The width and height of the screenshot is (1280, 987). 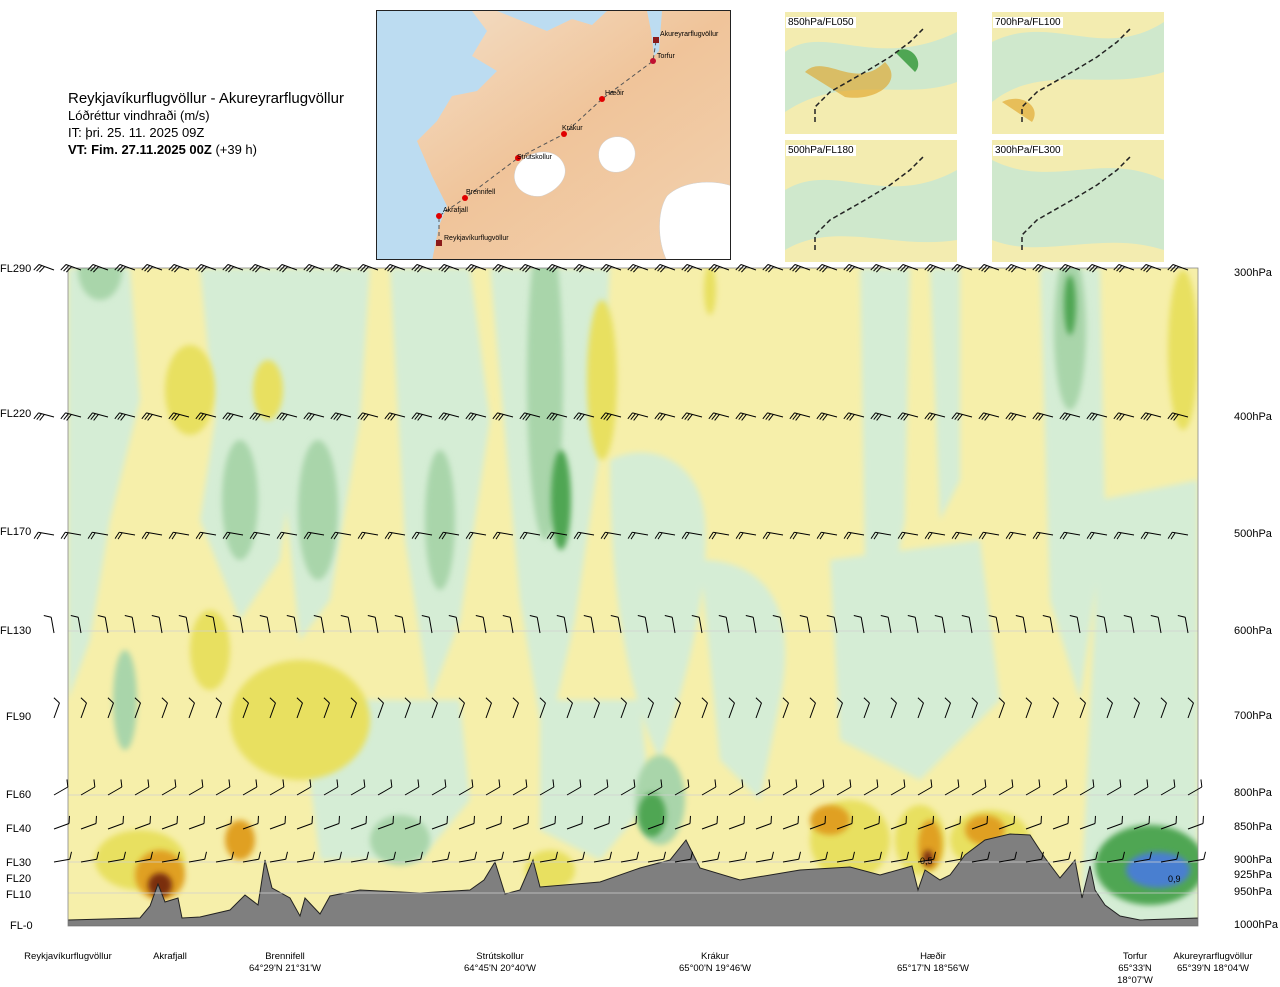 What do you see at coordinates (715, 963) in the screenshot?
I see `loc-krakur: Krákur 65°00'N 19°46'W` at bounding box center [715, 963].